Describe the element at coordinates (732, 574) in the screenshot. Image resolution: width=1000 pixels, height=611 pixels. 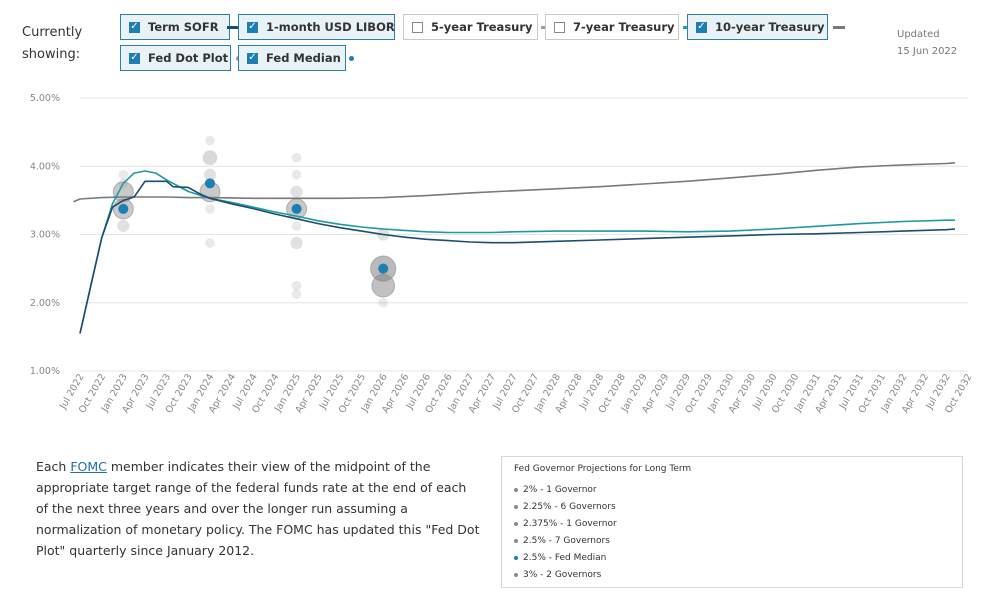
I see `legend-item: 3% - 2 Governors` at that location.